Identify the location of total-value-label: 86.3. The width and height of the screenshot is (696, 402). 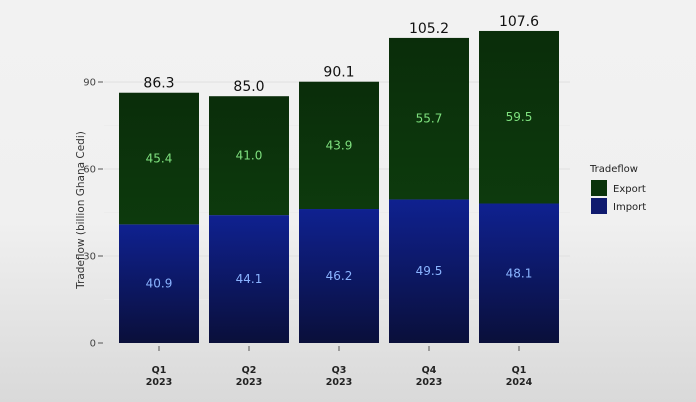
(158, 84).